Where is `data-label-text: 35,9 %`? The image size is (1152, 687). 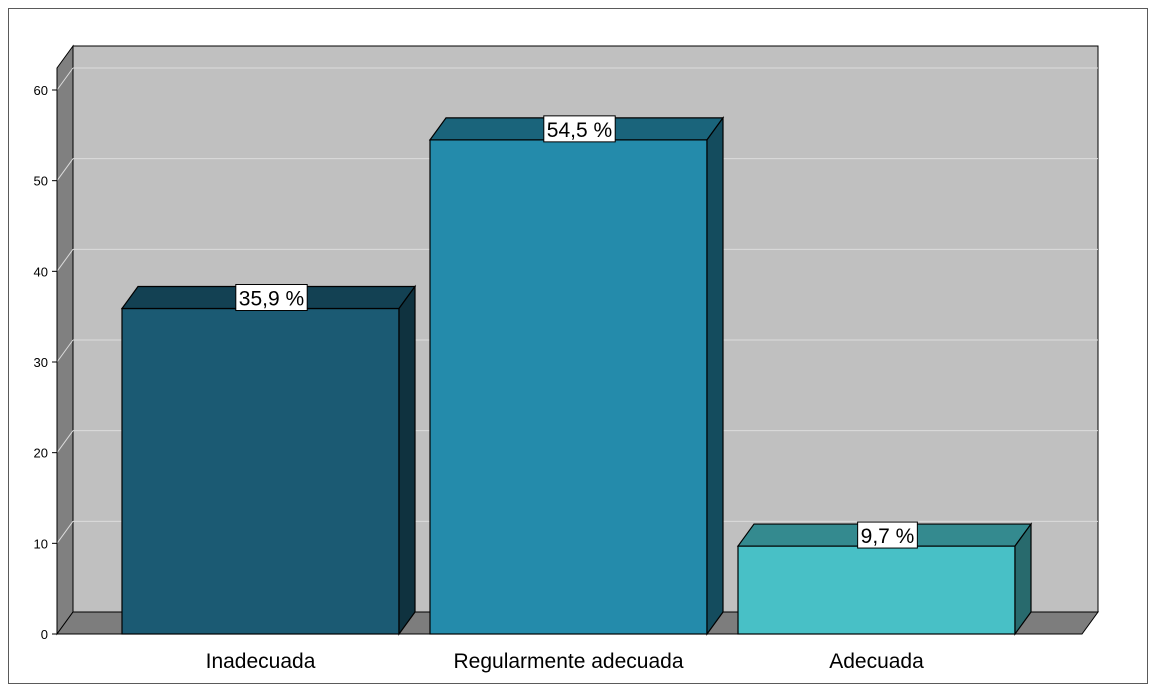
data-label-text: 35,9 % is located at coordinates (271, 299).